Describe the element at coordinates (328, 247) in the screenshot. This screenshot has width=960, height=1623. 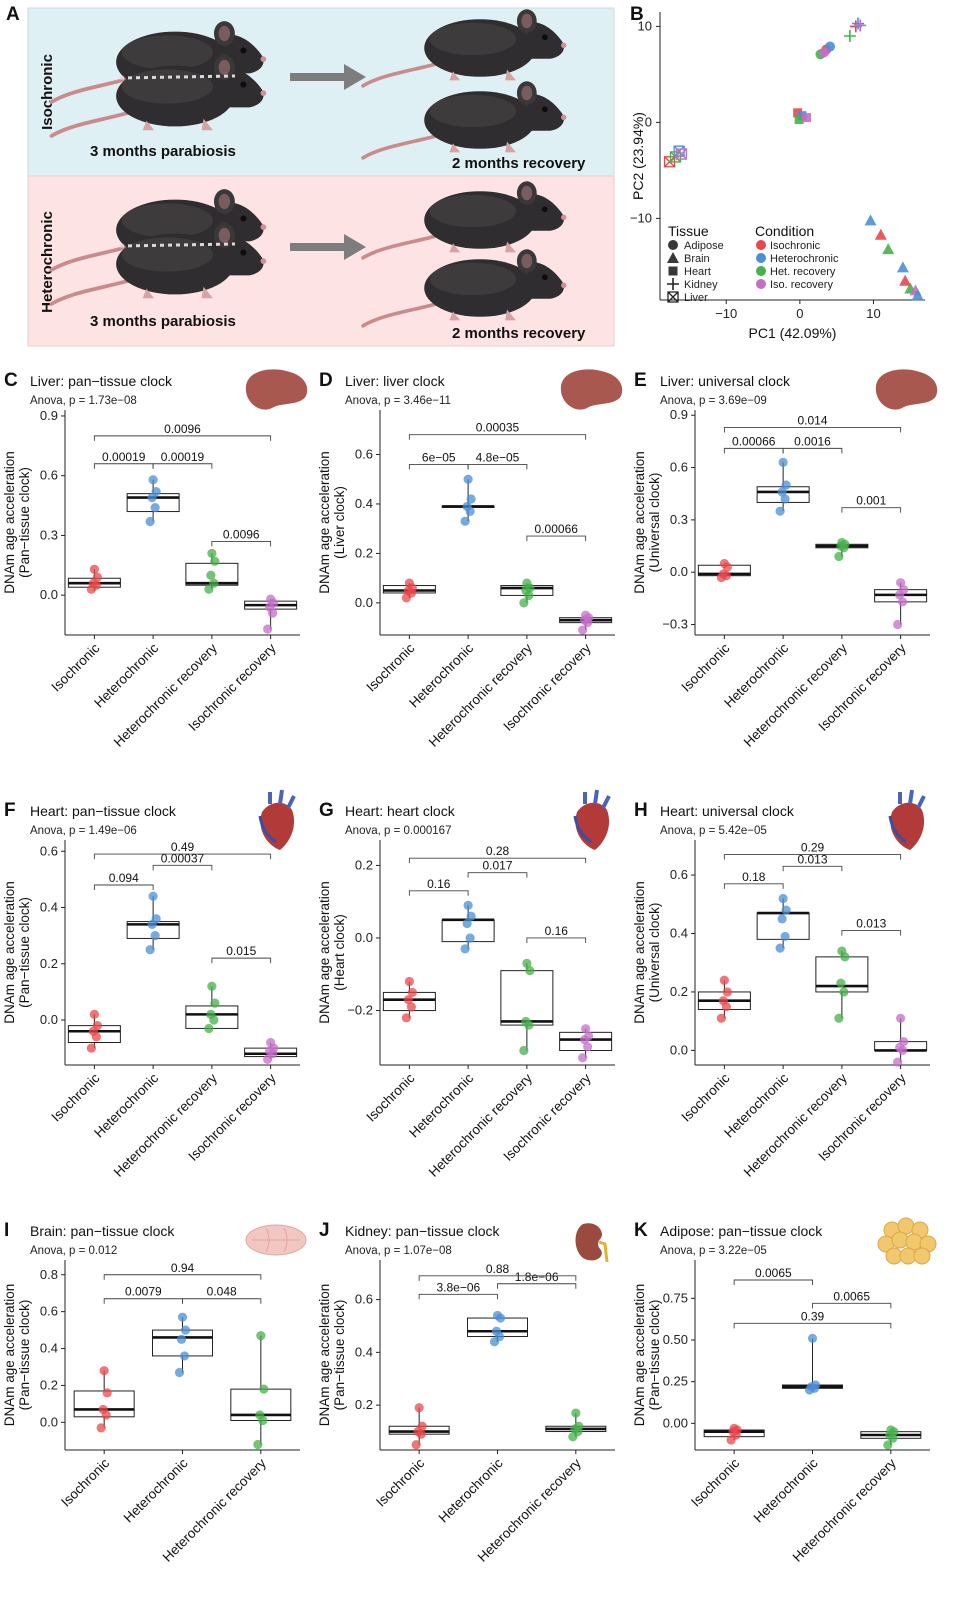
I see `heterochronic-arrow` at that location.